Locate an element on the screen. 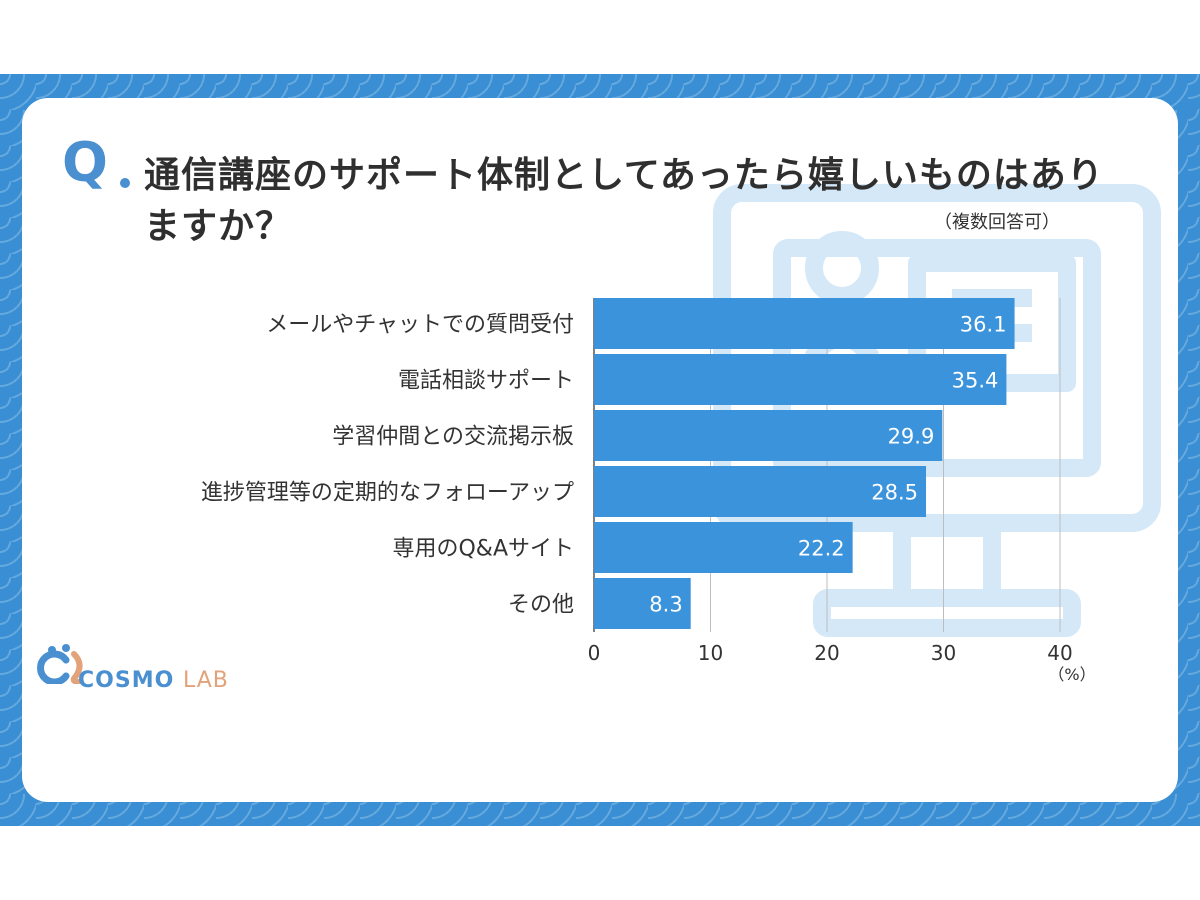 The height and width of the screenshot is (900, 1200). x-tick-label: 40 is located at coordinates (1059, 653).